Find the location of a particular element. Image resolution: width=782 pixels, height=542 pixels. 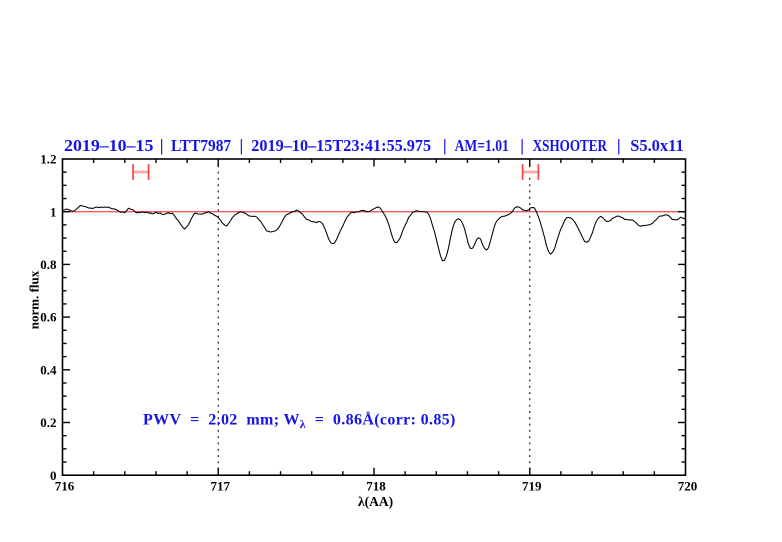

svg-text: 0.2 is located at coordinates (48, 422).